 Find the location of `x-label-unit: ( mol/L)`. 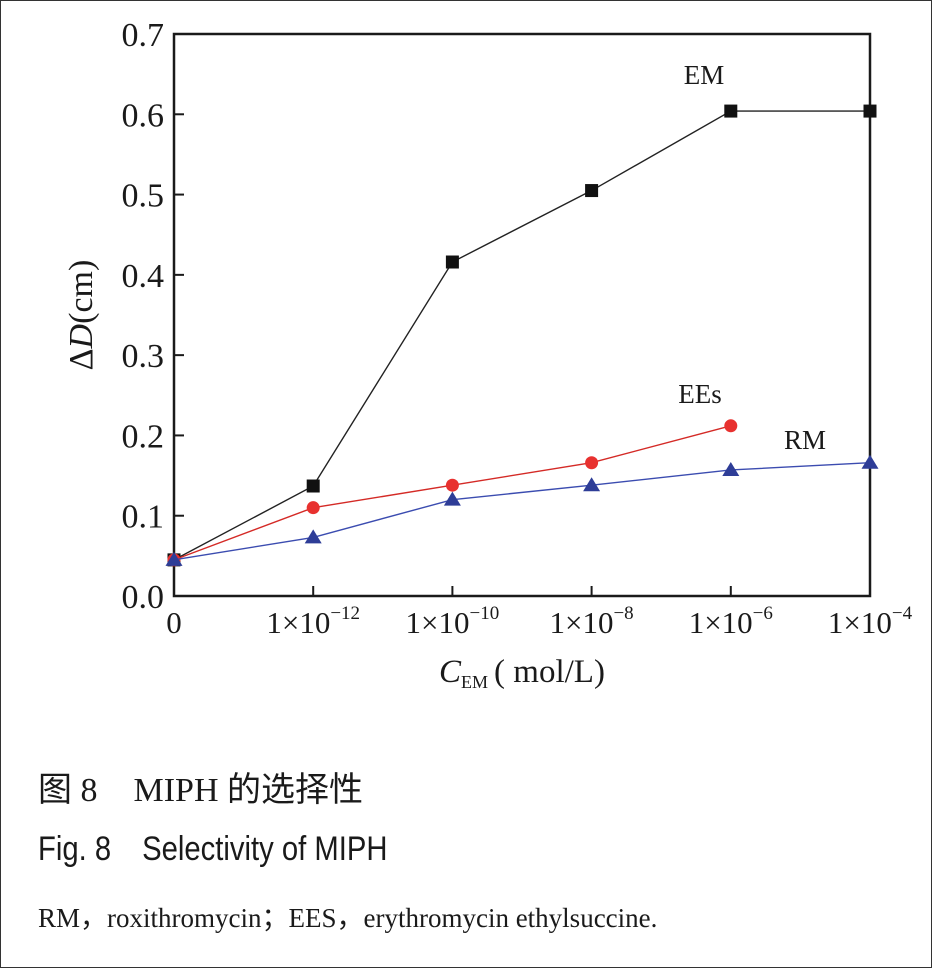

x-label-unit: ( mol/L) is located at coordinates (549, 672).